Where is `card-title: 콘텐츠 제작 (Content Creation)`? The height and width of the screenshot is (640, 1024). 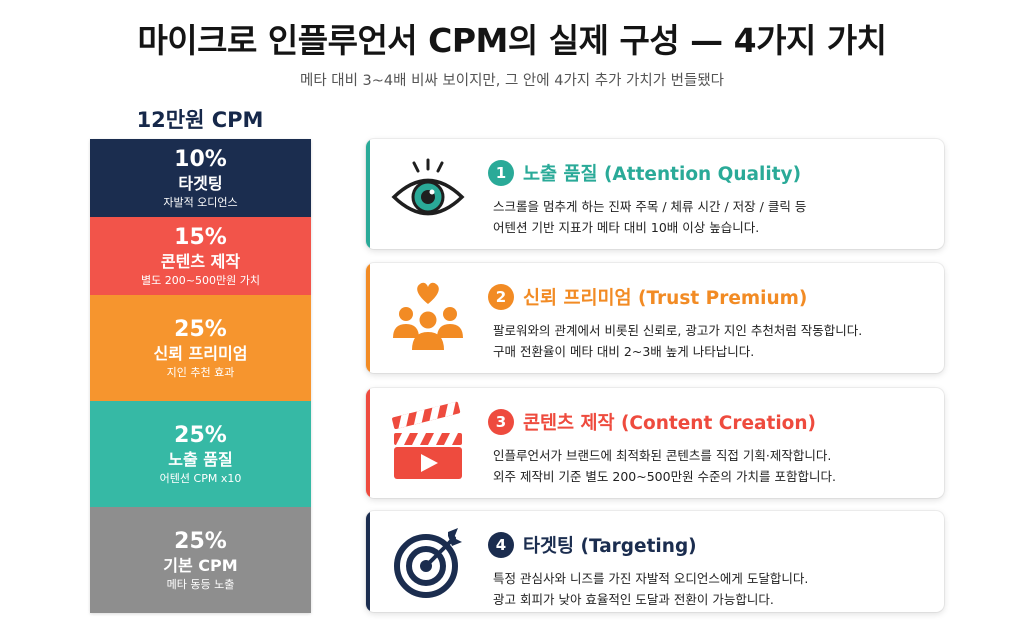
card-title: 콘텐츠 제작 (Content Creation) is located at coordinates (669, 423).